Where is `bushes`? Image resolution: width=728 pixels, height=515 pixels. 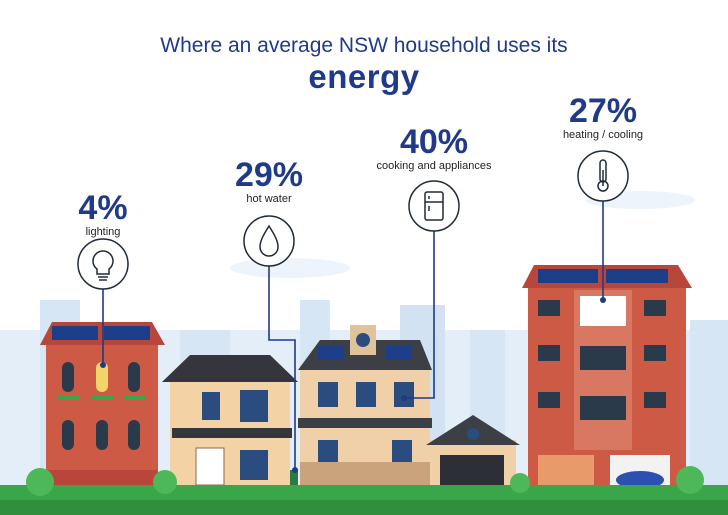 bushes is located at coordinates (365, 481).